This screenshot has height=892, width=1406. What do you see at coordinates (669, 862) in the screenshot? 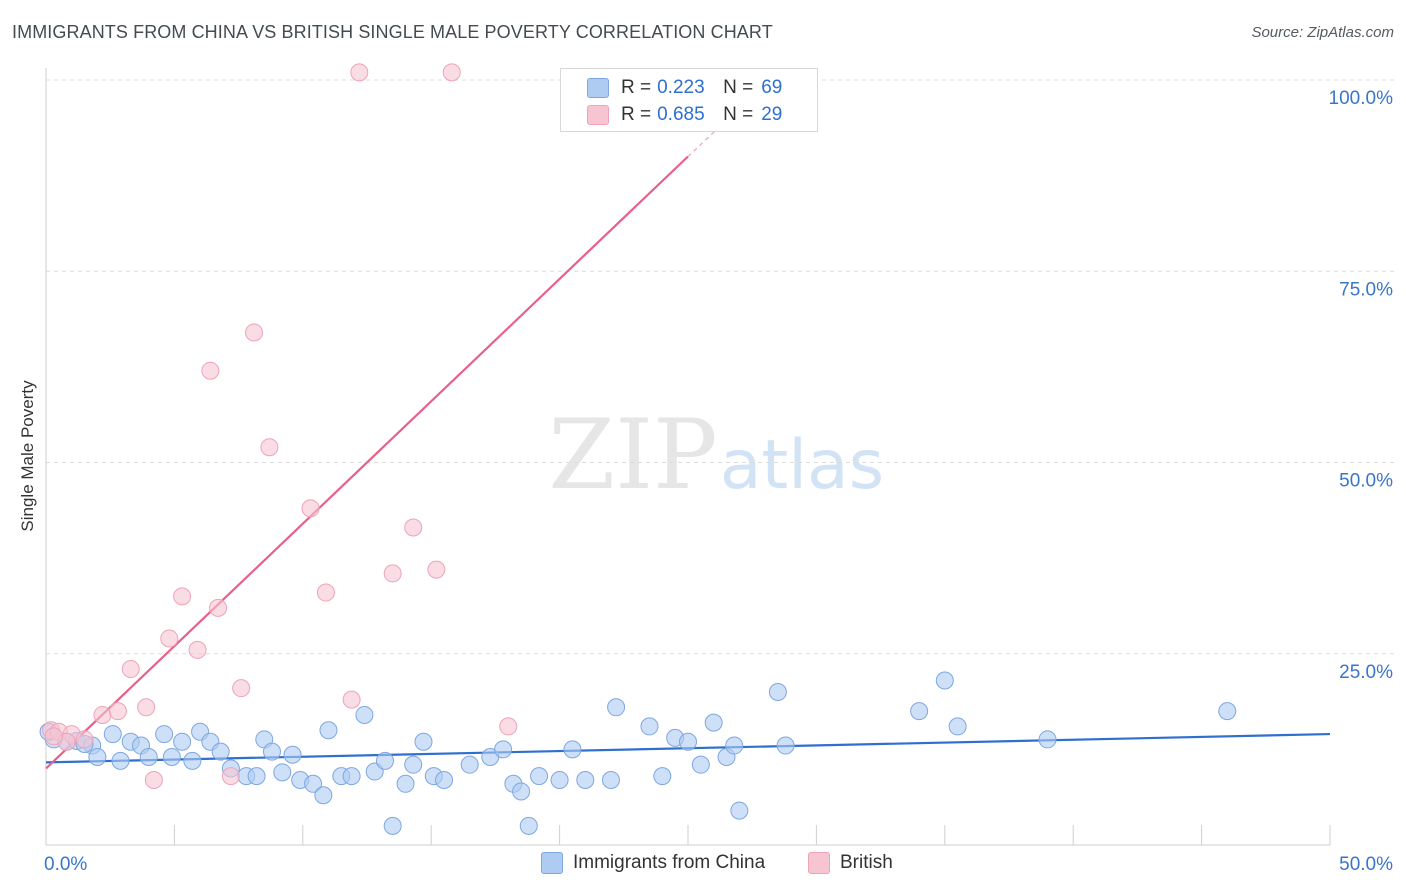
I see `series-legend-label: Immigrants from China` at bounding box center [669, 862].